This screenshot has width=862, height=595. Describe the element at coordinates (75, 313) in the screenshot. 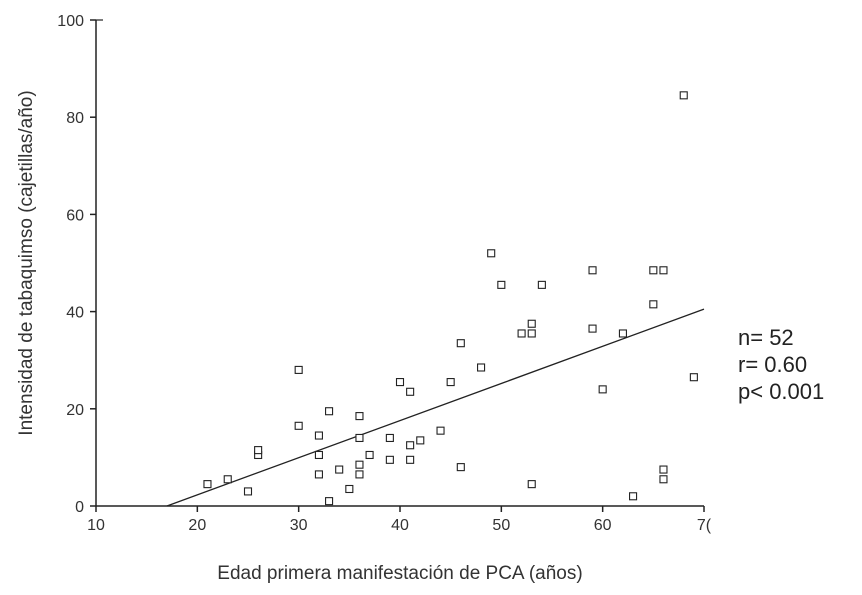

I see `y-tick-label: 40` at that location.